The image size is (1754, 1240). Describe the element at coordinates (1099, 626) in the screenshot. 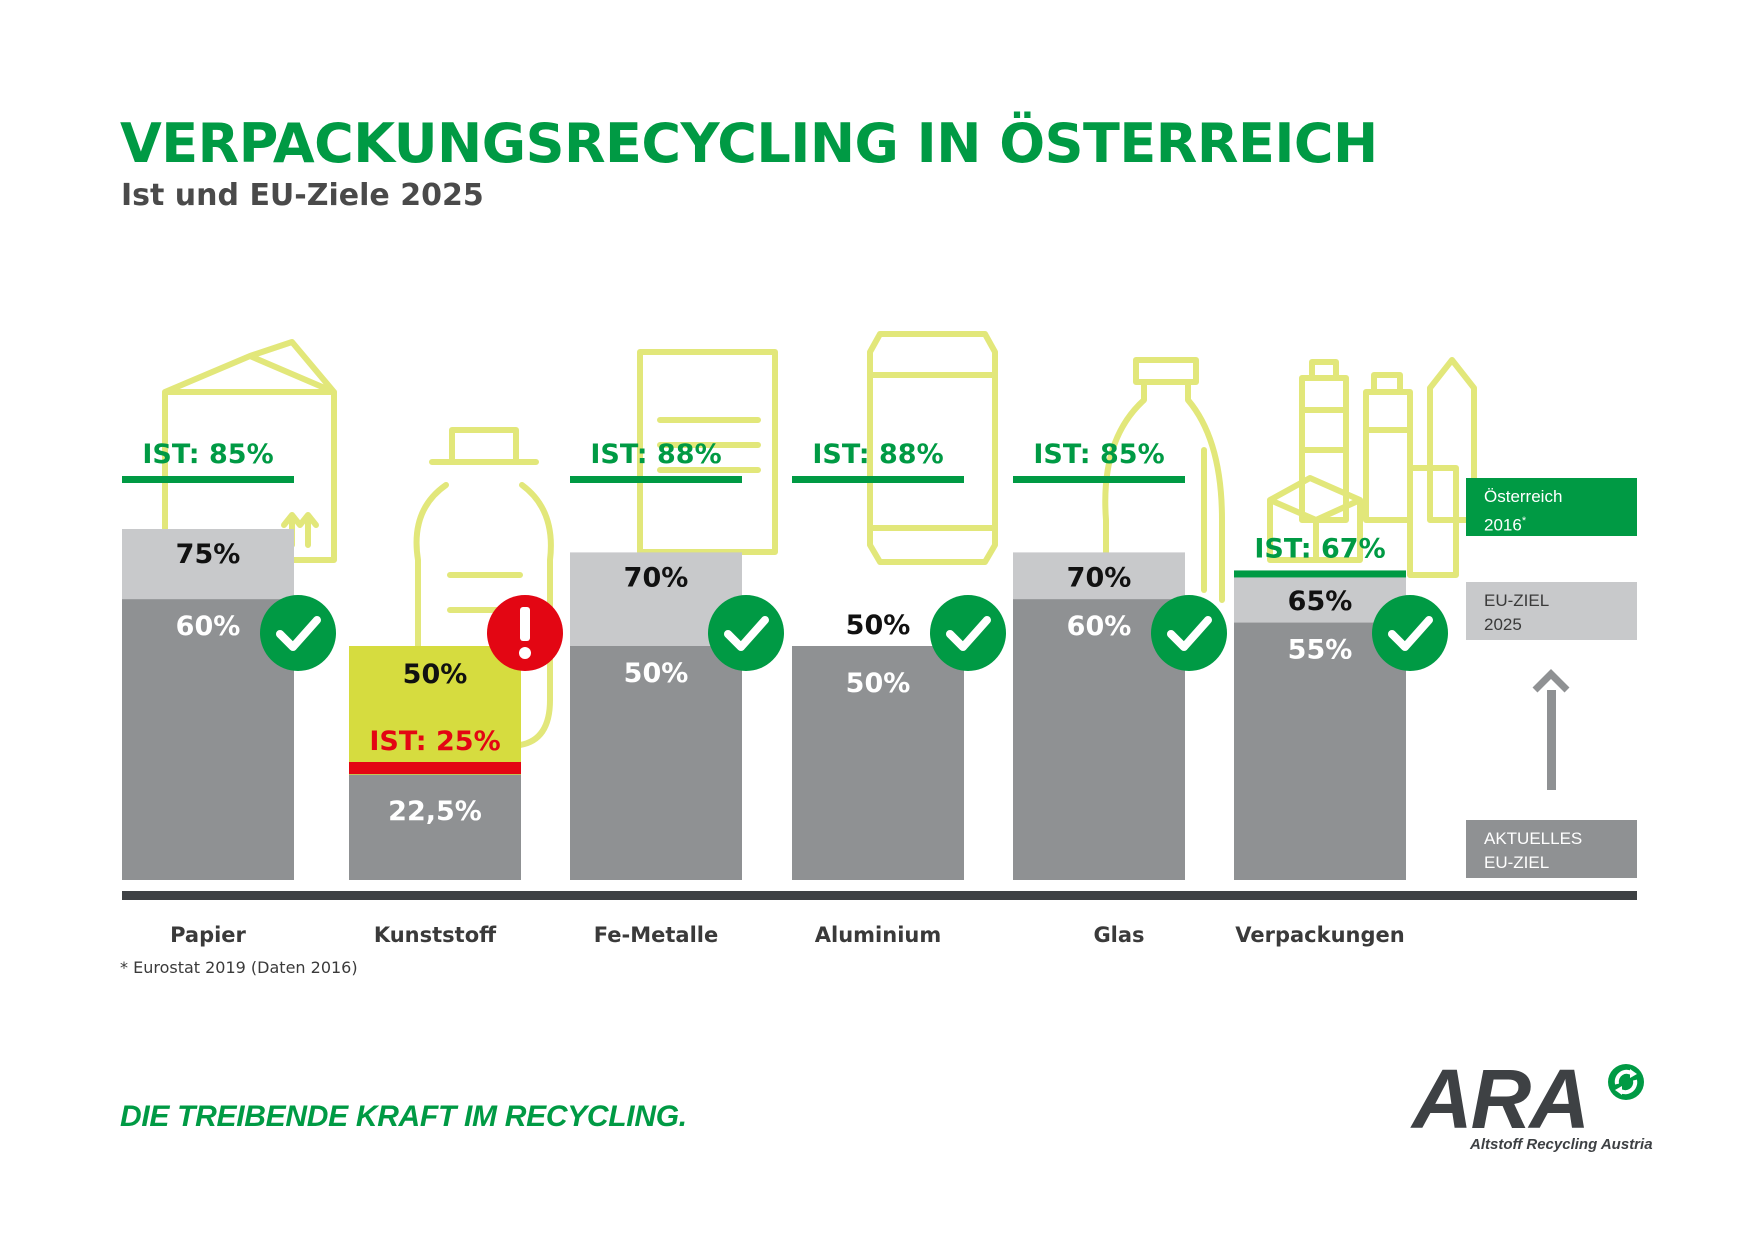

I see `value-label-current-glas: 60%` at that location.